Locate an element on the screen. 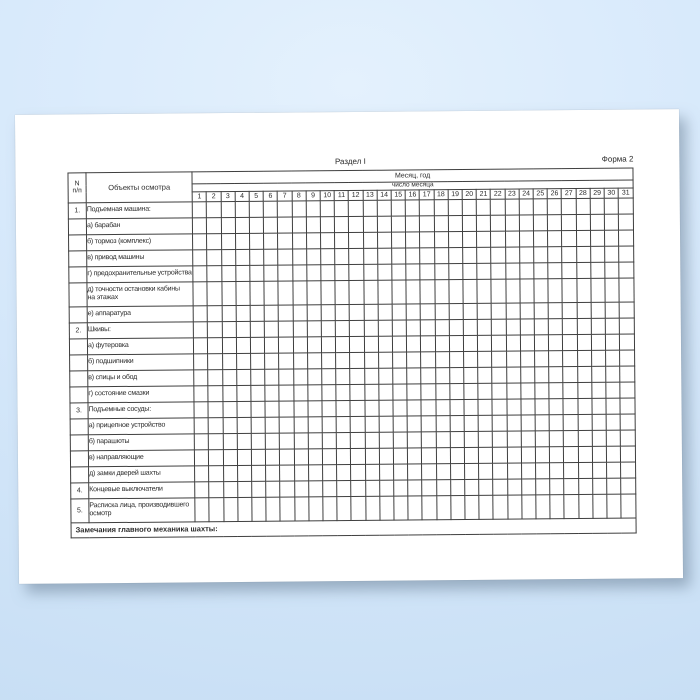  day-number: 15 is located at coordinates (398, 194).